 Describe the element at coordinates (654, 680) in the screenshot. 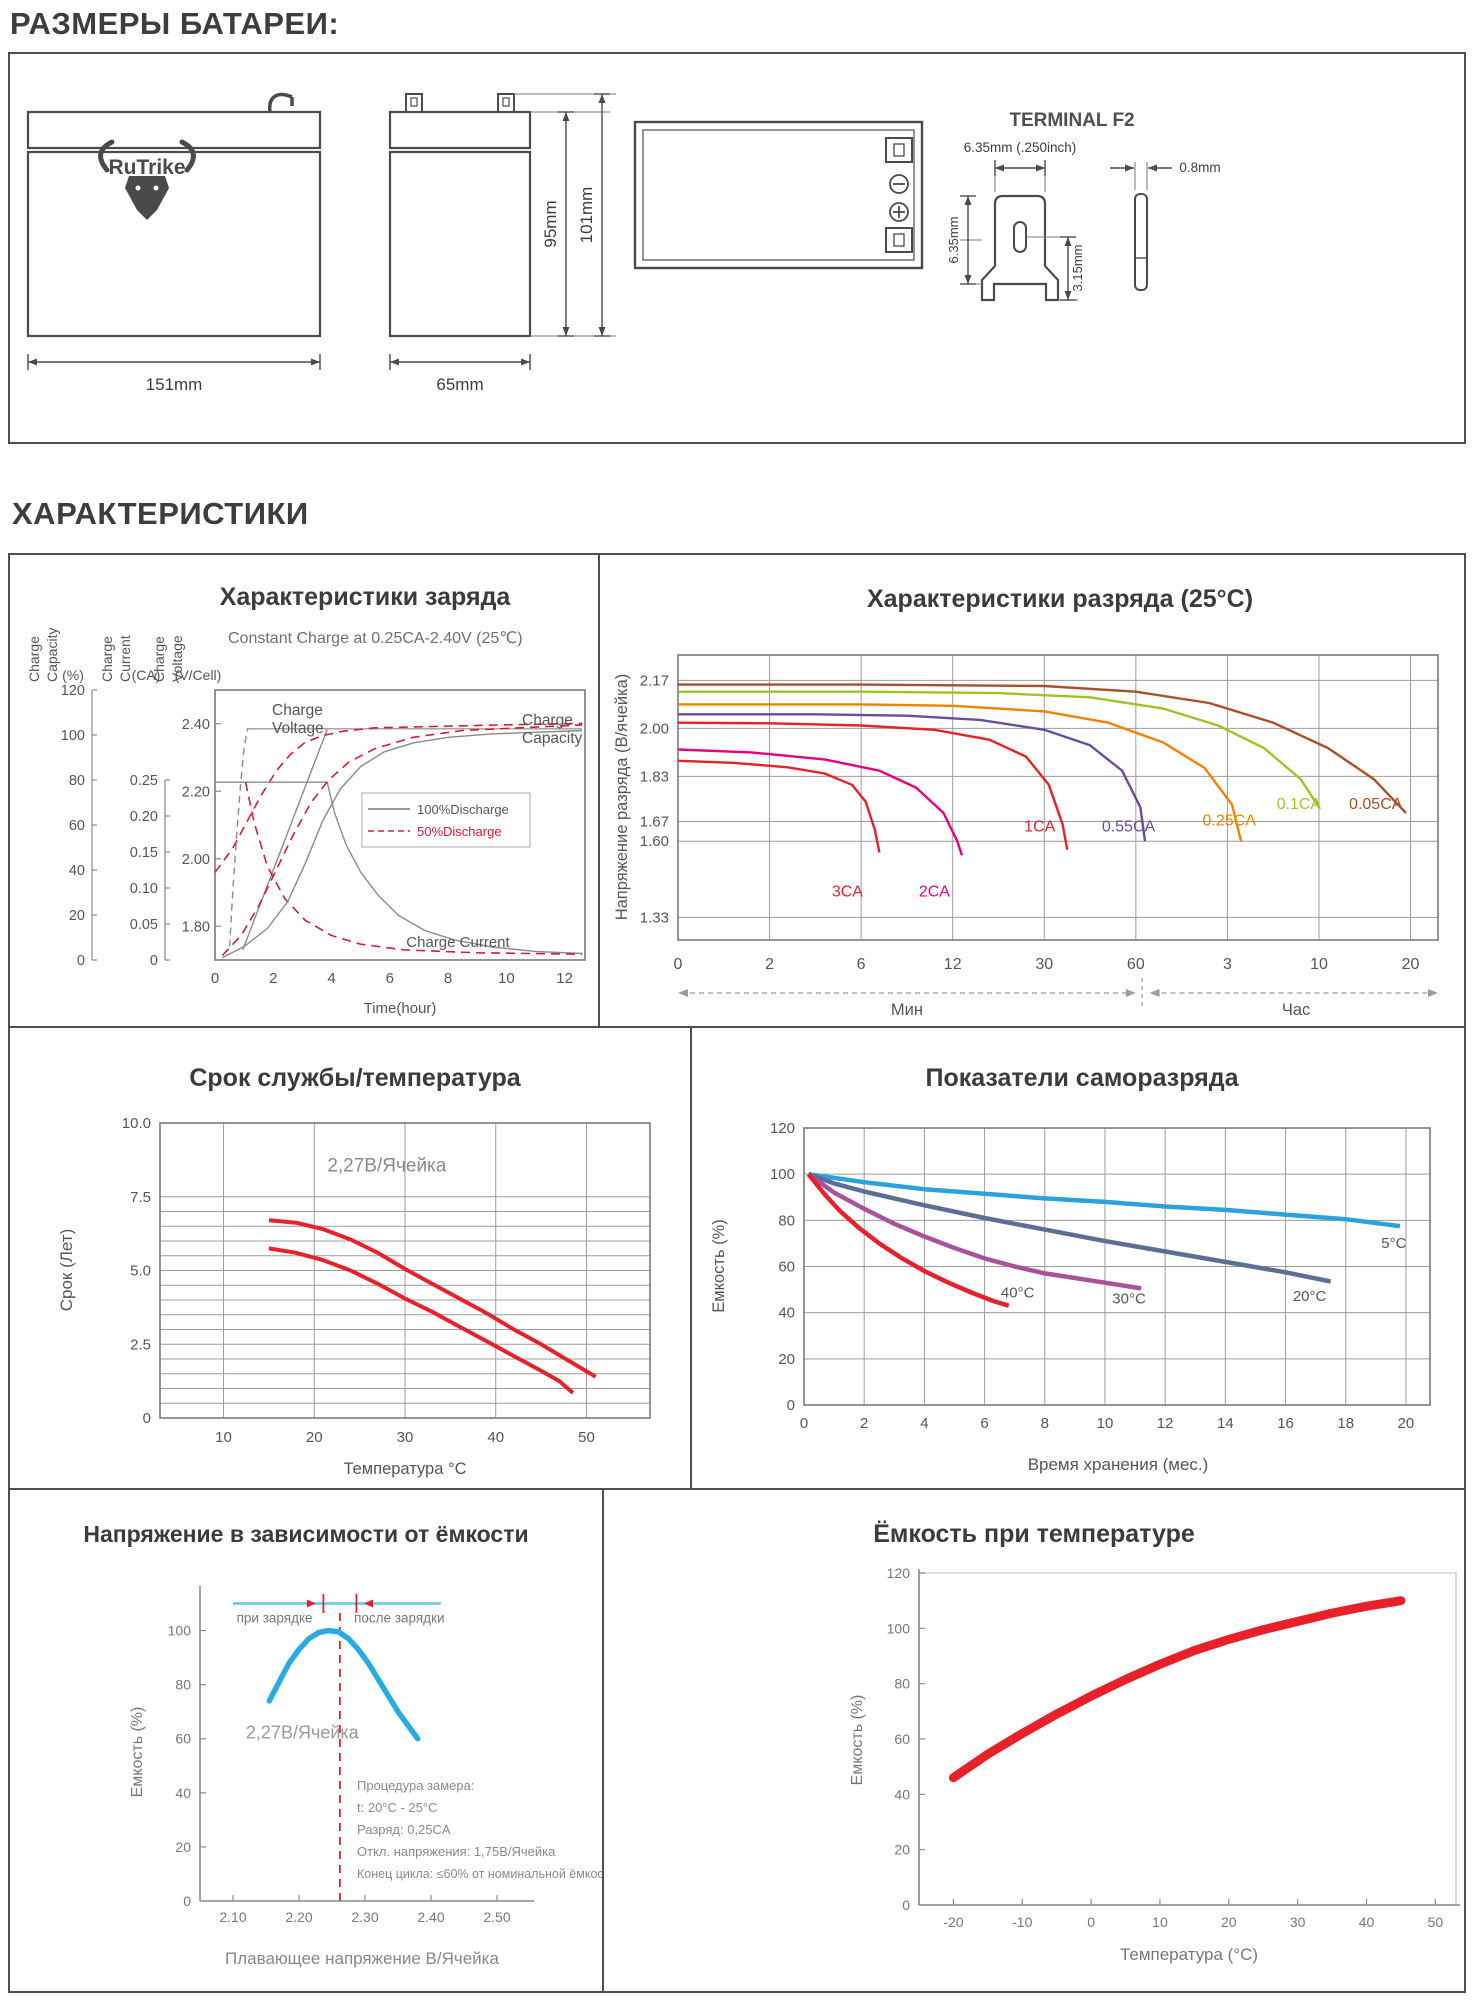

I see `svg-text: 2.17` at that location.